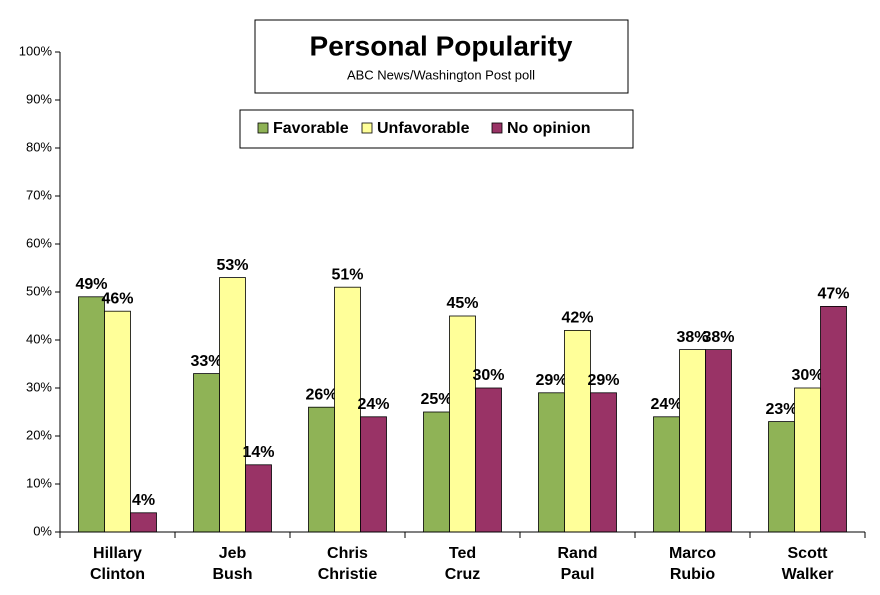 This screenshot has width=880, height=595. I want to click on value-label: 14%, so click(258, 452).